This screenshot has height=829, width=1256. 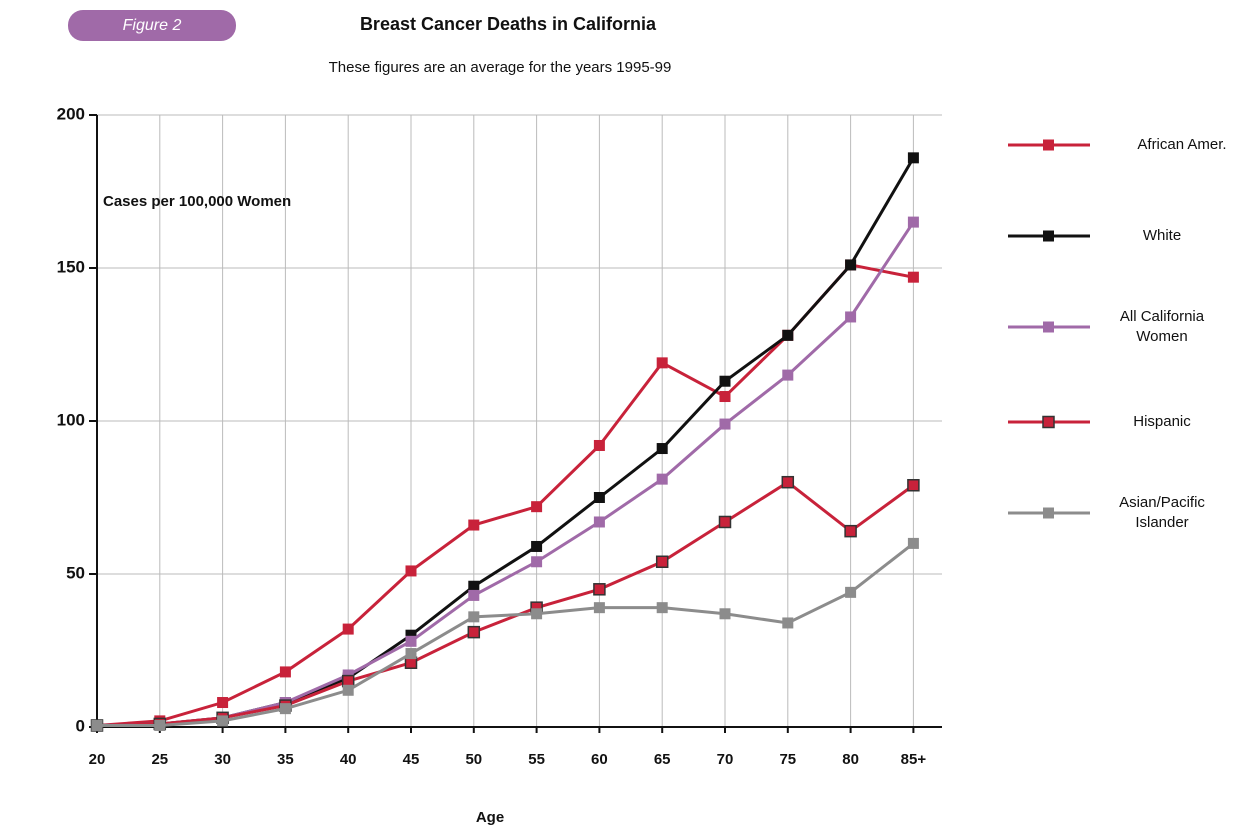 I want to click on y-tick-label: 100, so click(x=71, y=419).